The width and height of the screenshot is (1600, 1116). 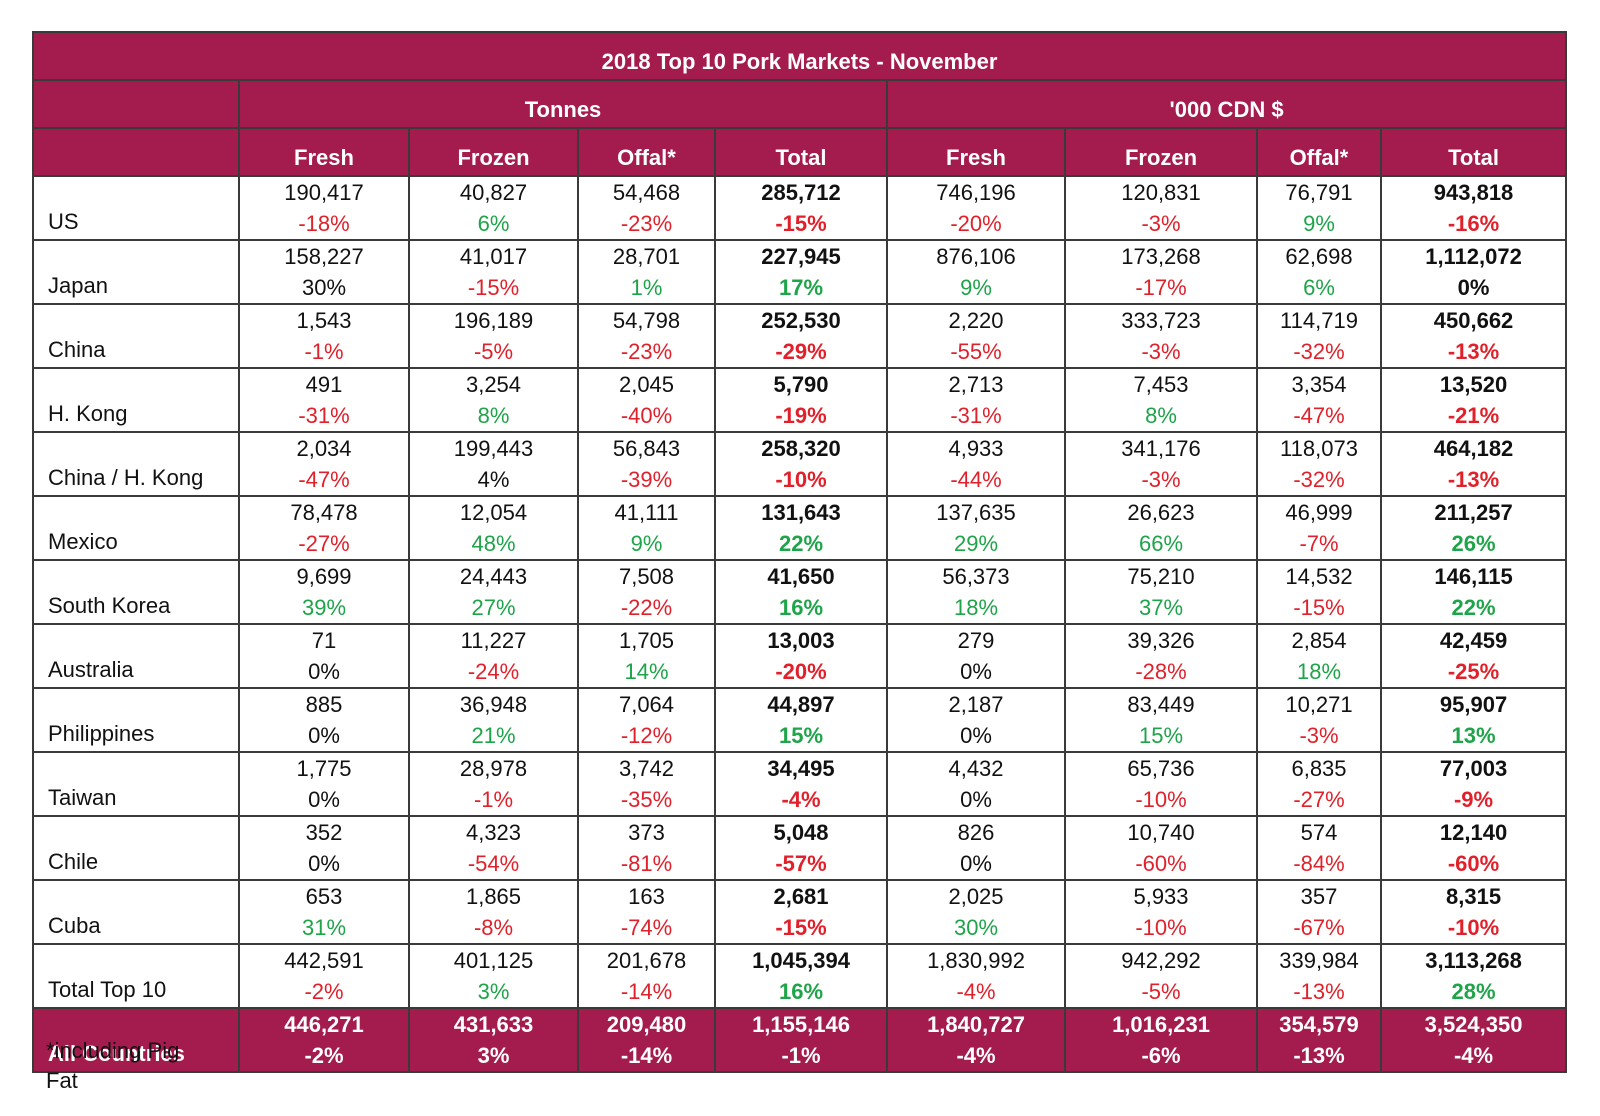 What do you see at coordinates (493, 272) in the screenshot?
I see `data-cell: 41,017 -15%` at bounding box center [493, 272].